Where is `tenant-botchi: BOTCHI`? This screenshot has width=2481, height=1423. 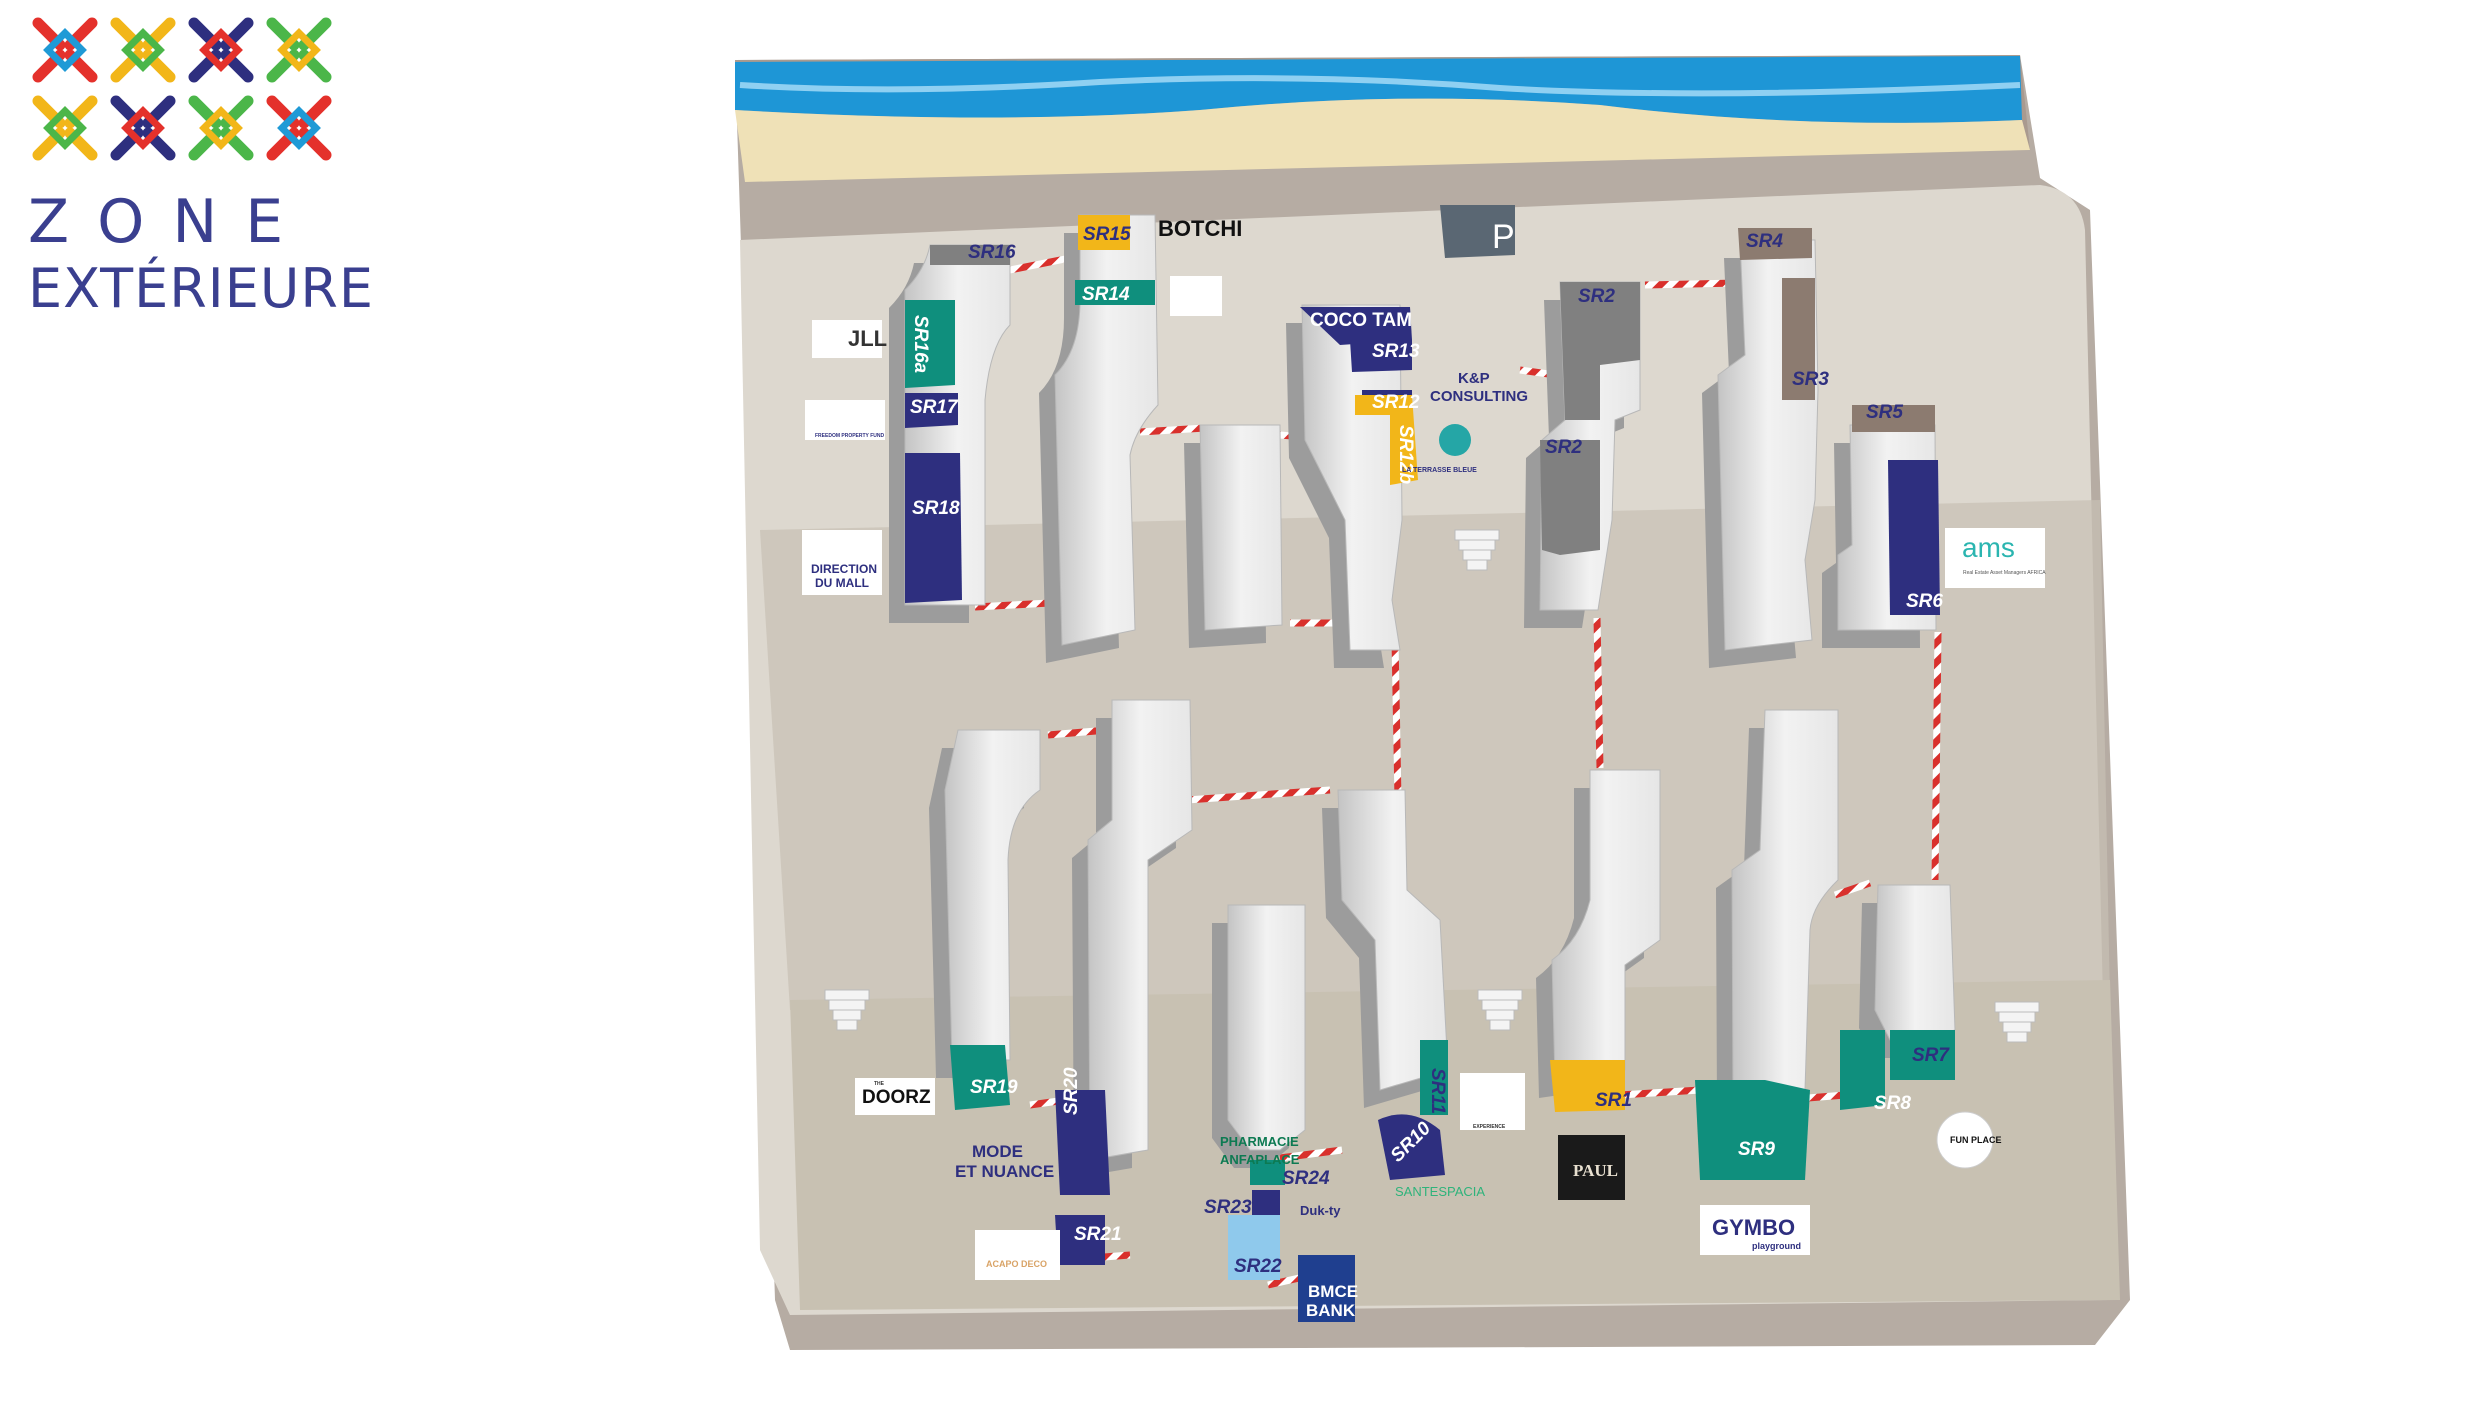 tenant-botchi: BOTCHI is located at coordinates (1200, 228).